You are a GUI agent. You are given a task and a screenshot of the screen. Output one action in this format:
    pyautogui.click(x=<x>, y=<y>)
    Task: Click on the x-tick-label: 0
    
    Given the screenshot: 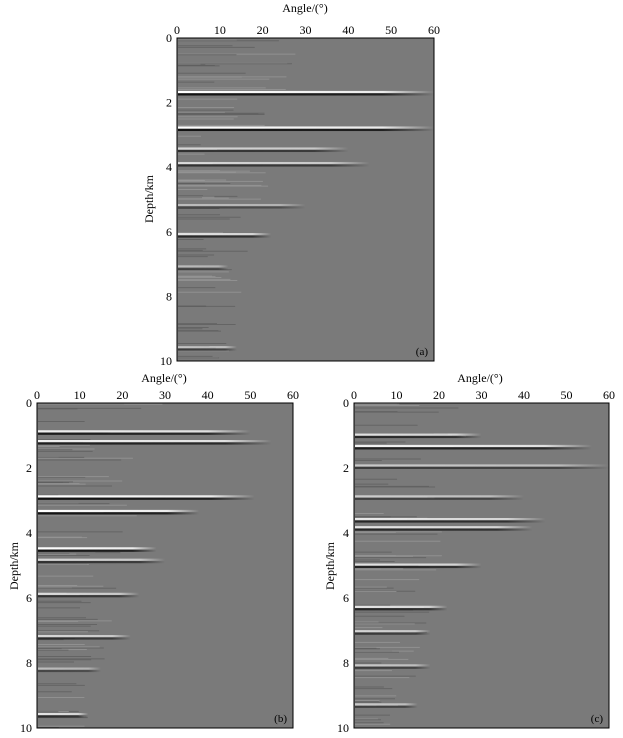 What is the action you would take?
    pyautogui.click(x=37, y=395)
    